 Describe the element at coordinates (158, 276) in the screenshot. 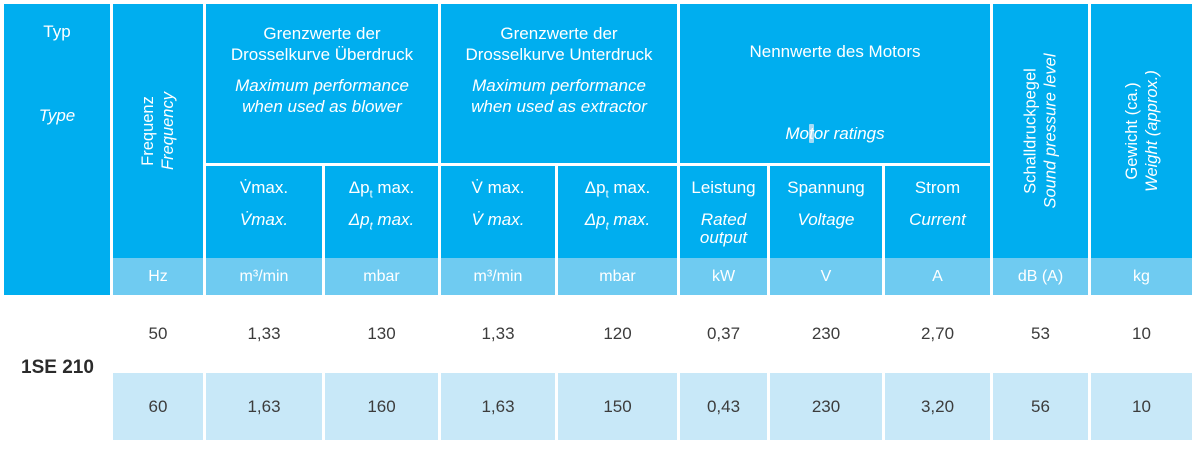

I see `unit-cell-hz: Hz` at that location.